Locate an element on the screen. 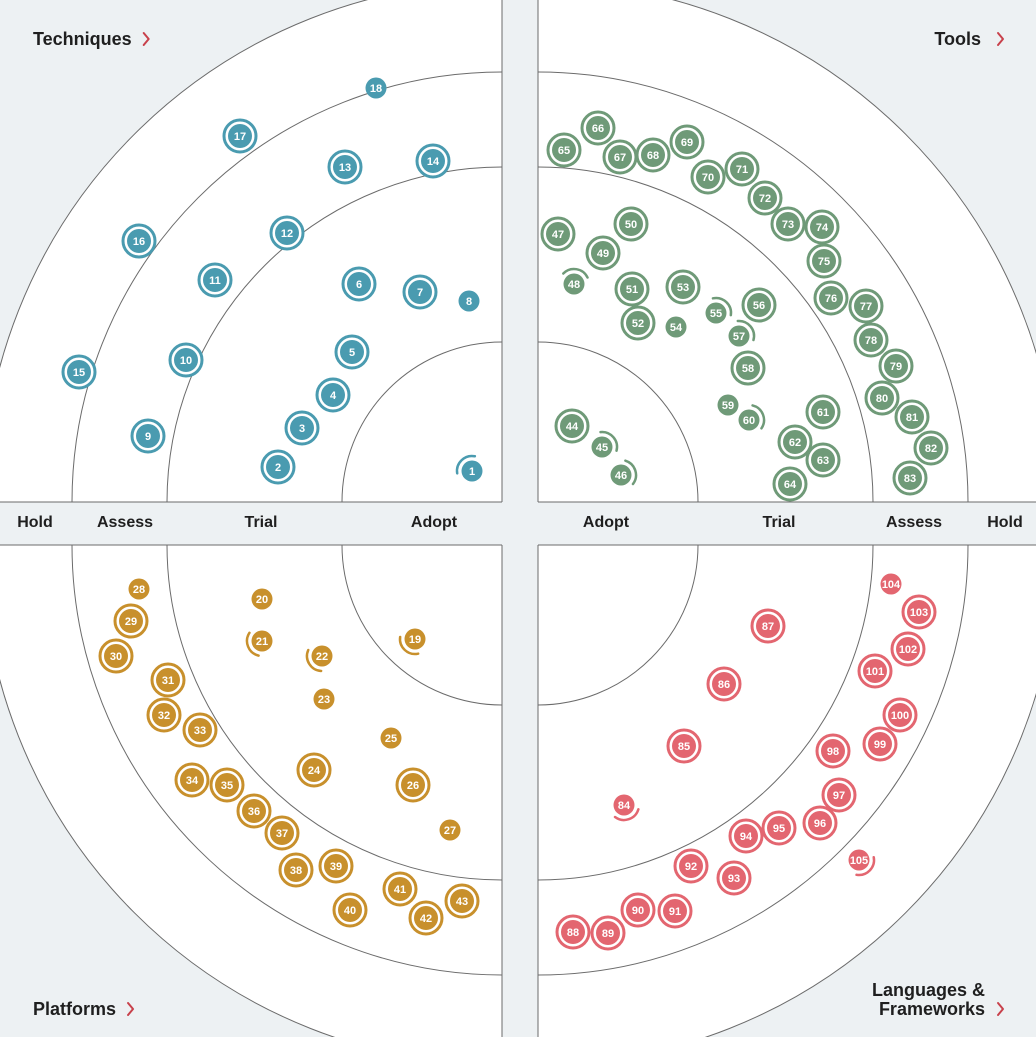  blip-7: 7 is located at coordinates (420, 292).